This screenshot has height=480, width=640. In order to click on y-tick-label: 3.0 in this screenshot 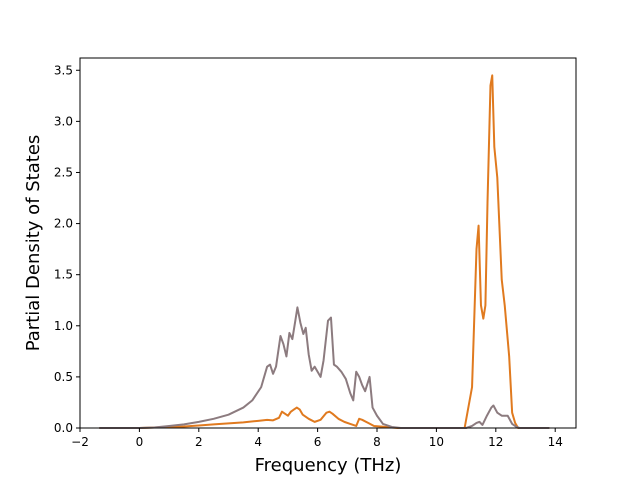, I will do `click(63, 121)`.